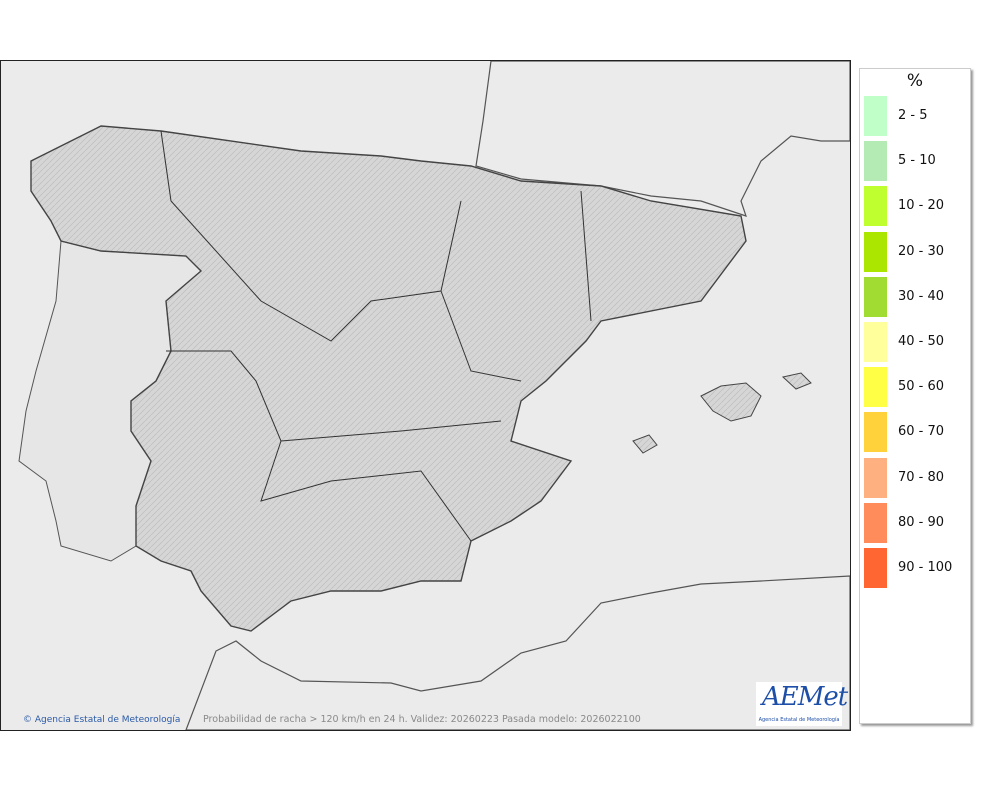 Image resolution: width=1000 pixels, height=790 pixels. What do you see at coordinates (796, 381) in the screenshot?
I see `menorca-island` at bounding box center [796, 381].